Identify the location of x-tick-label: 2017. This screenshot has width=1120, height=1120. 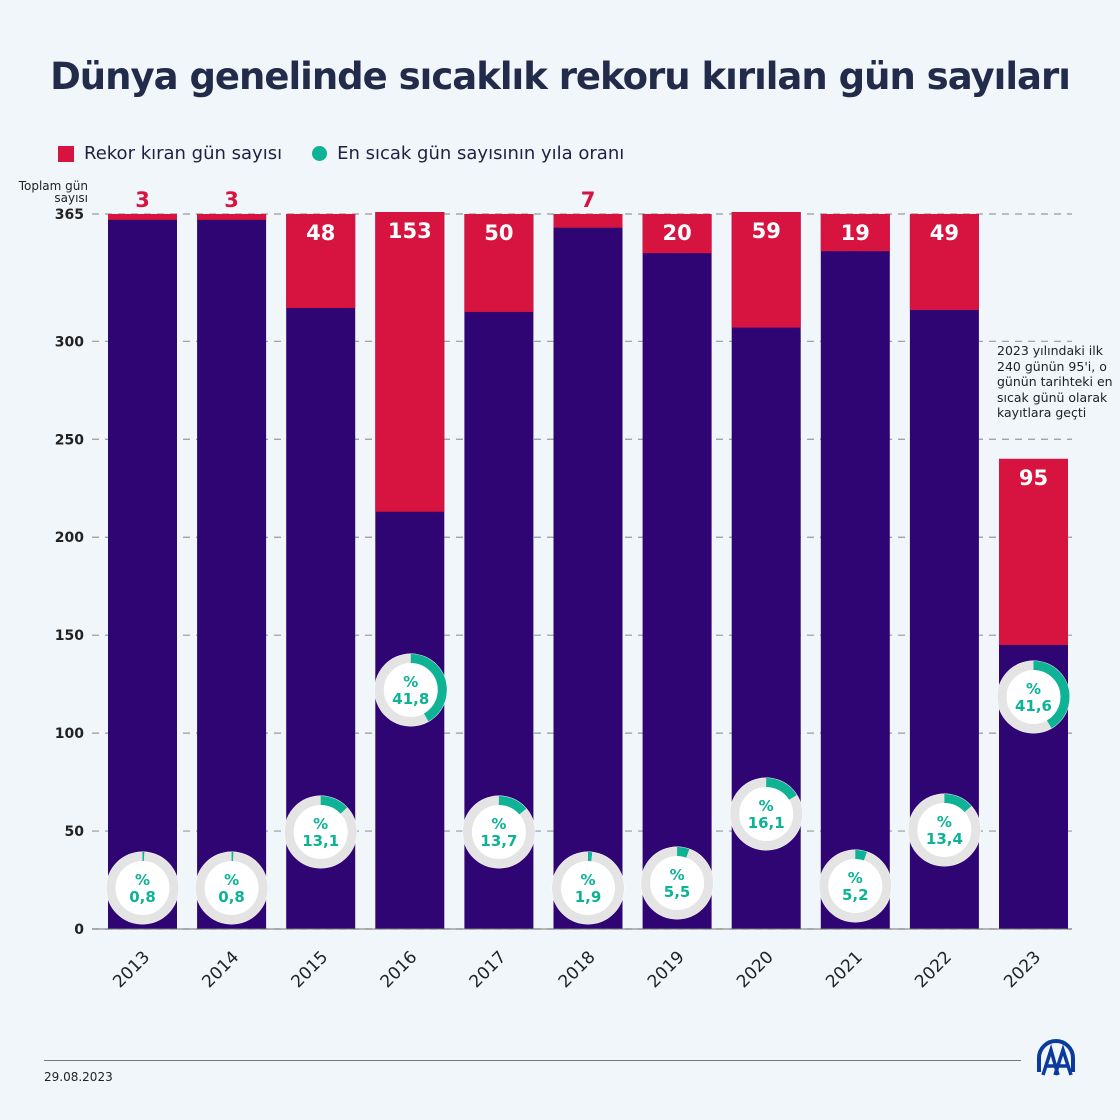
(488, 969).